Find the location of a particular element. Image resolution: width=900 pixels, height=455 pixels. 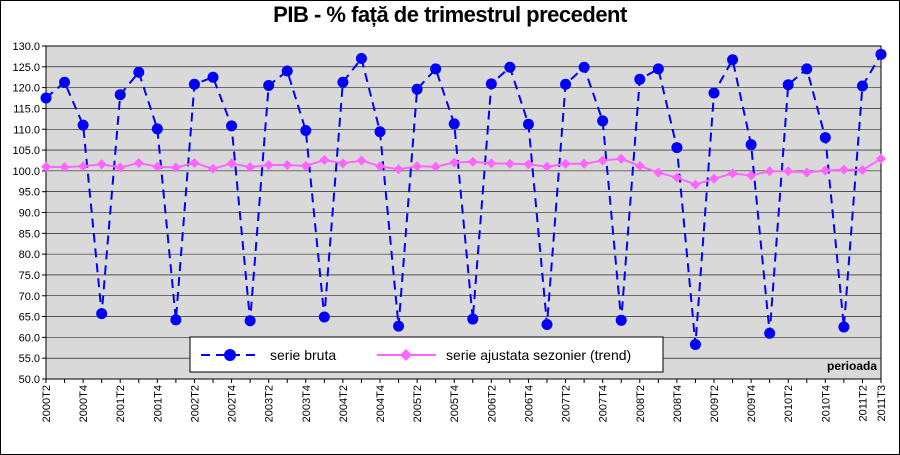

x-tick-label: 2005T4 is located at coordinates (455, 403).